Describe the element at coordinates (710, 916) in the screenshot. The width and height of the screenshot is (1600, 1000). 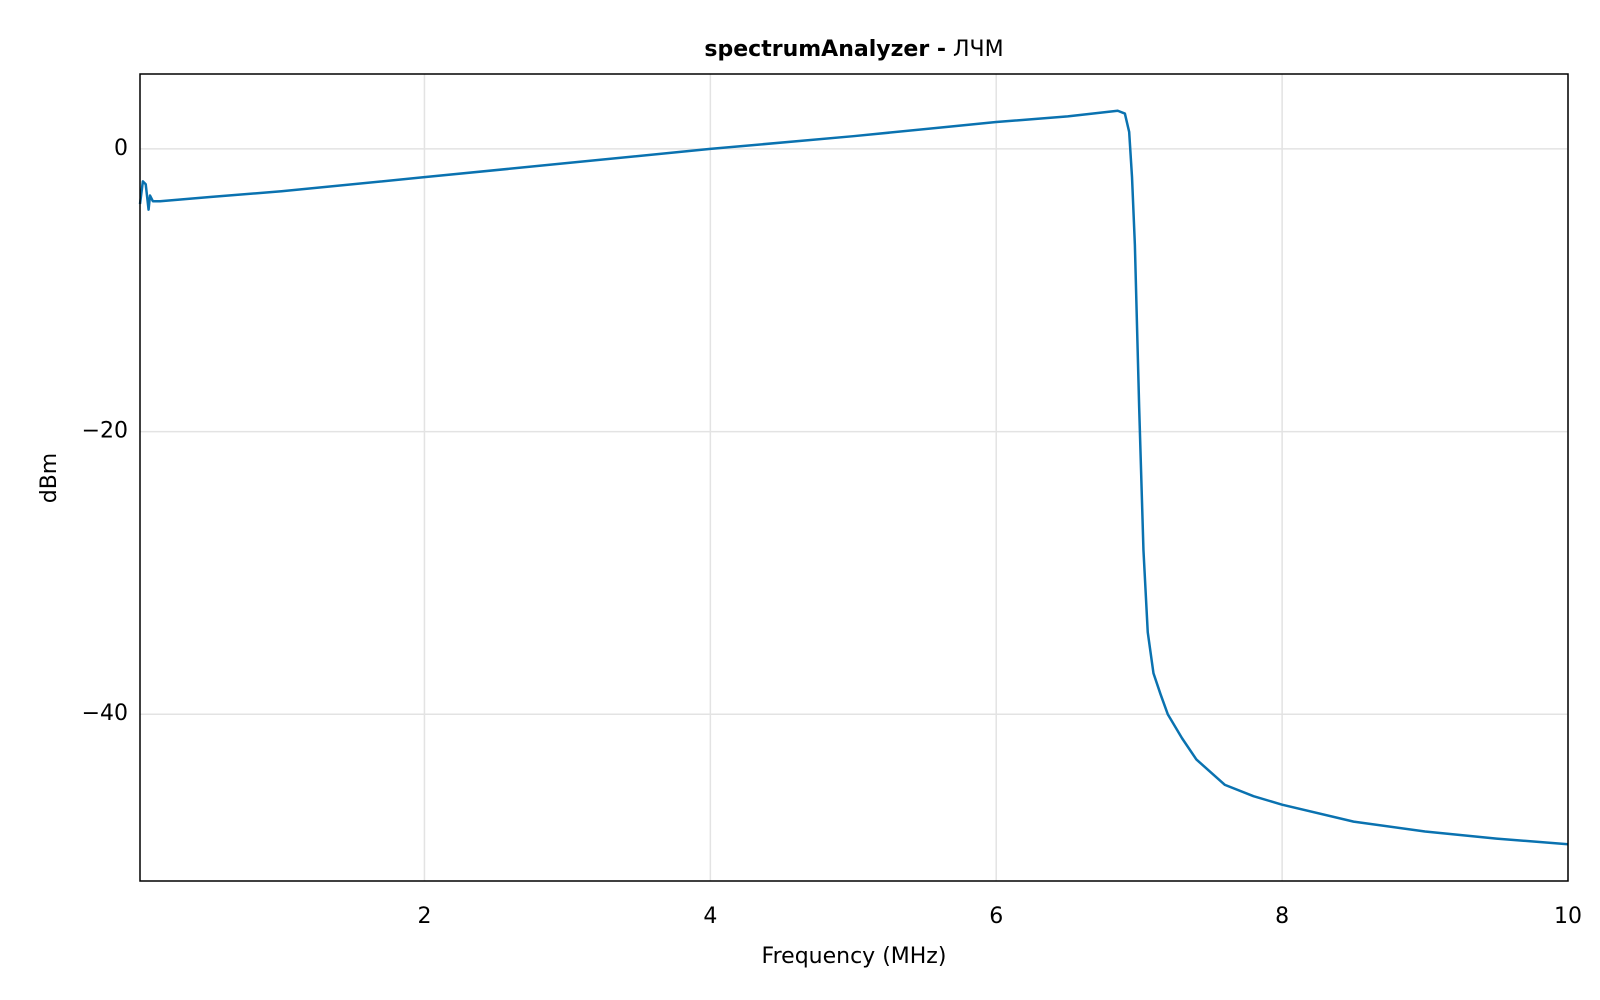
I see `x-tick-label: 4` at that location.